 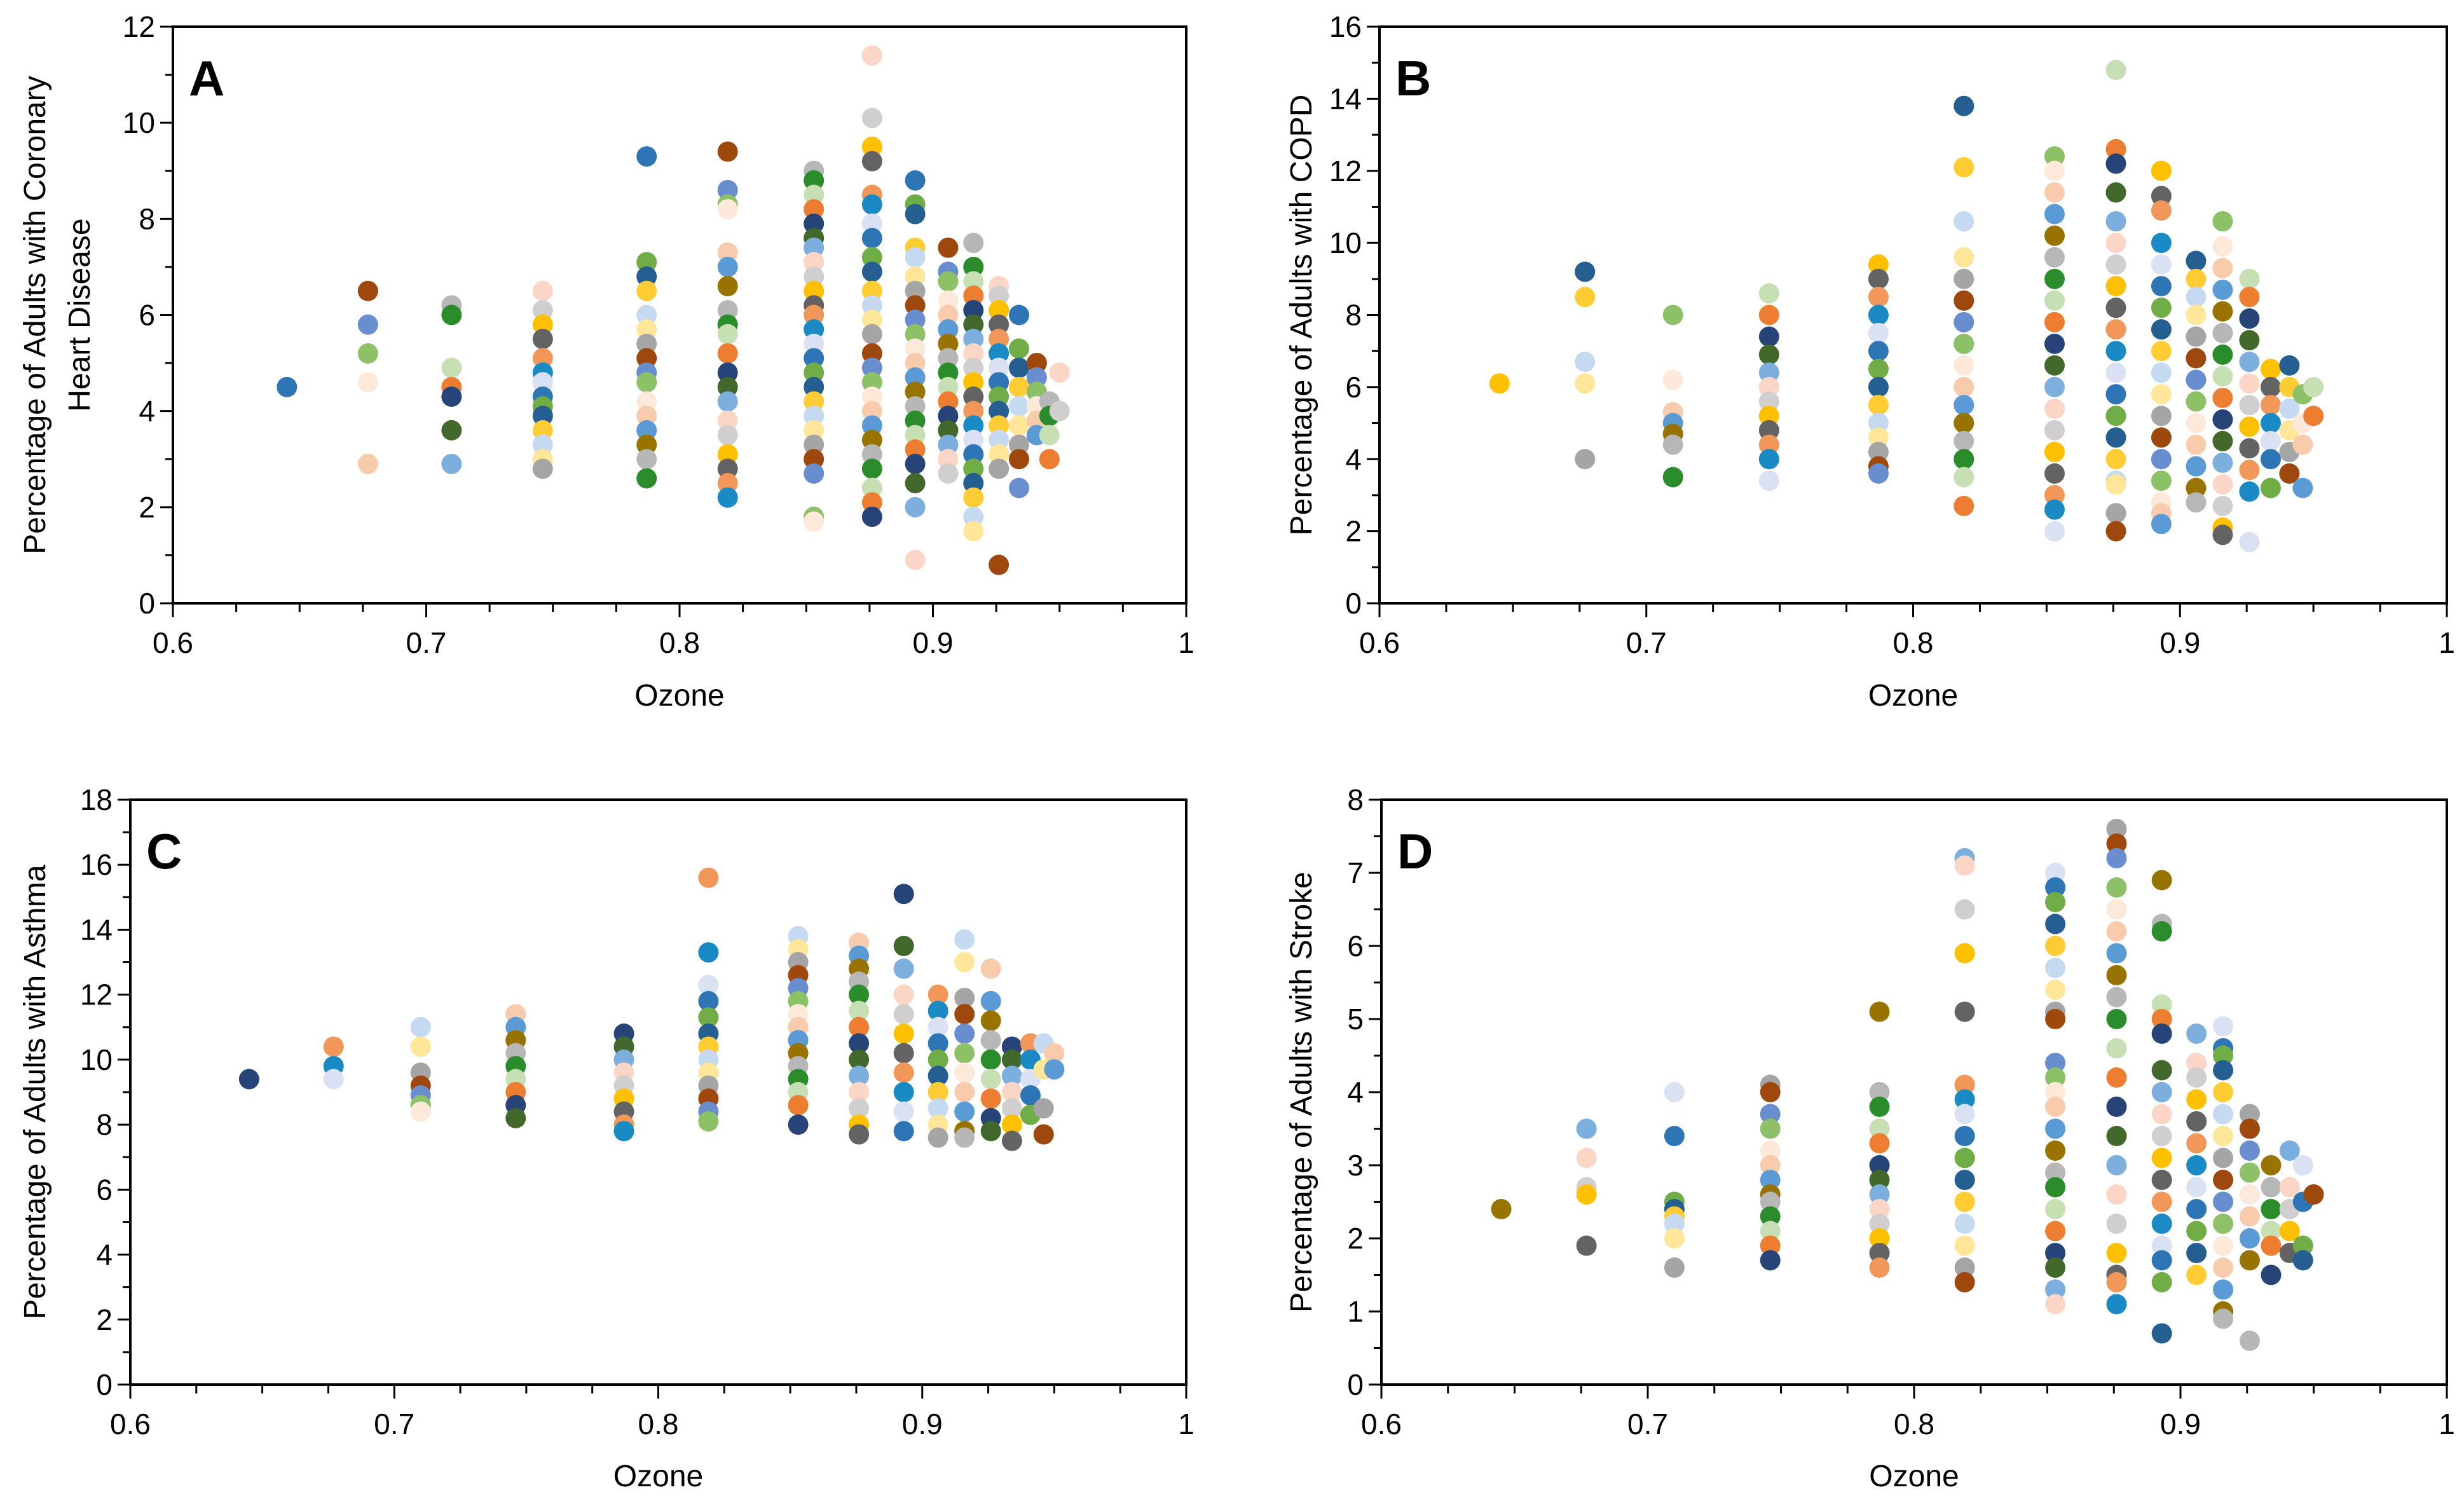 What do you see at coordinates (80, 314) in the screenshot?
I see `y-axis-label: Heart Disease` at bounding box center [80, 314].